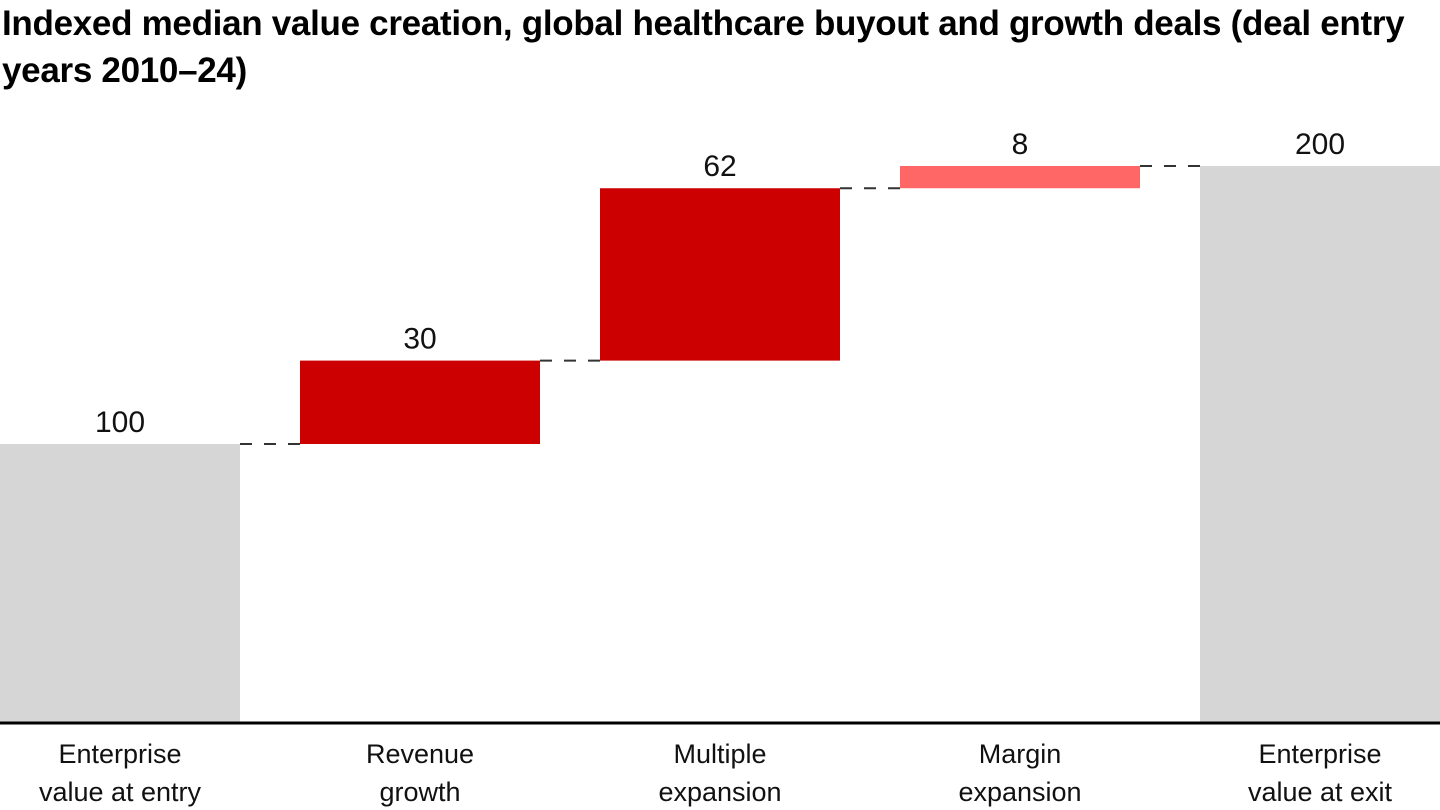 Image resolution: width=1440 pixels, height=810 pixels. What do you see at coordinates (1019, 792) in the screenshot?
I see `category-label-3-1: expansion` at bounding box center [1019, 792].